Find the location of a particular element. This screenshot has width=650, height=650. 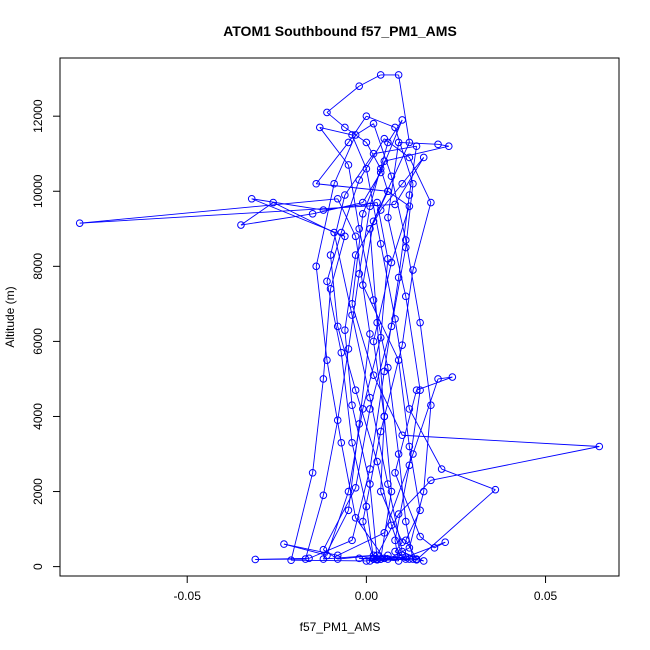

y-tick-label: 8000 is located at coordinates (38, 266).